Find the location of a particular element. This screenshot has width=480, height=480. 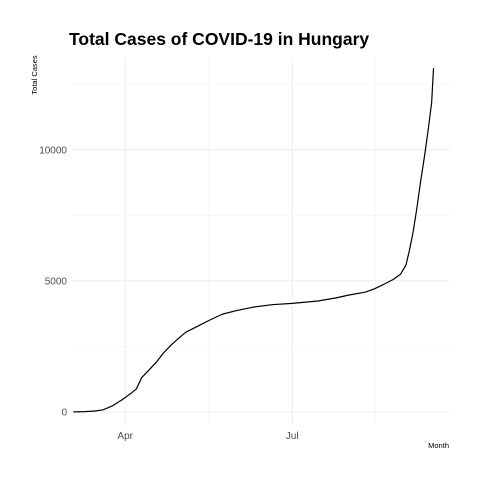

y-tick-labels: 0 5000 10000 is located at coordinates (53, 281).